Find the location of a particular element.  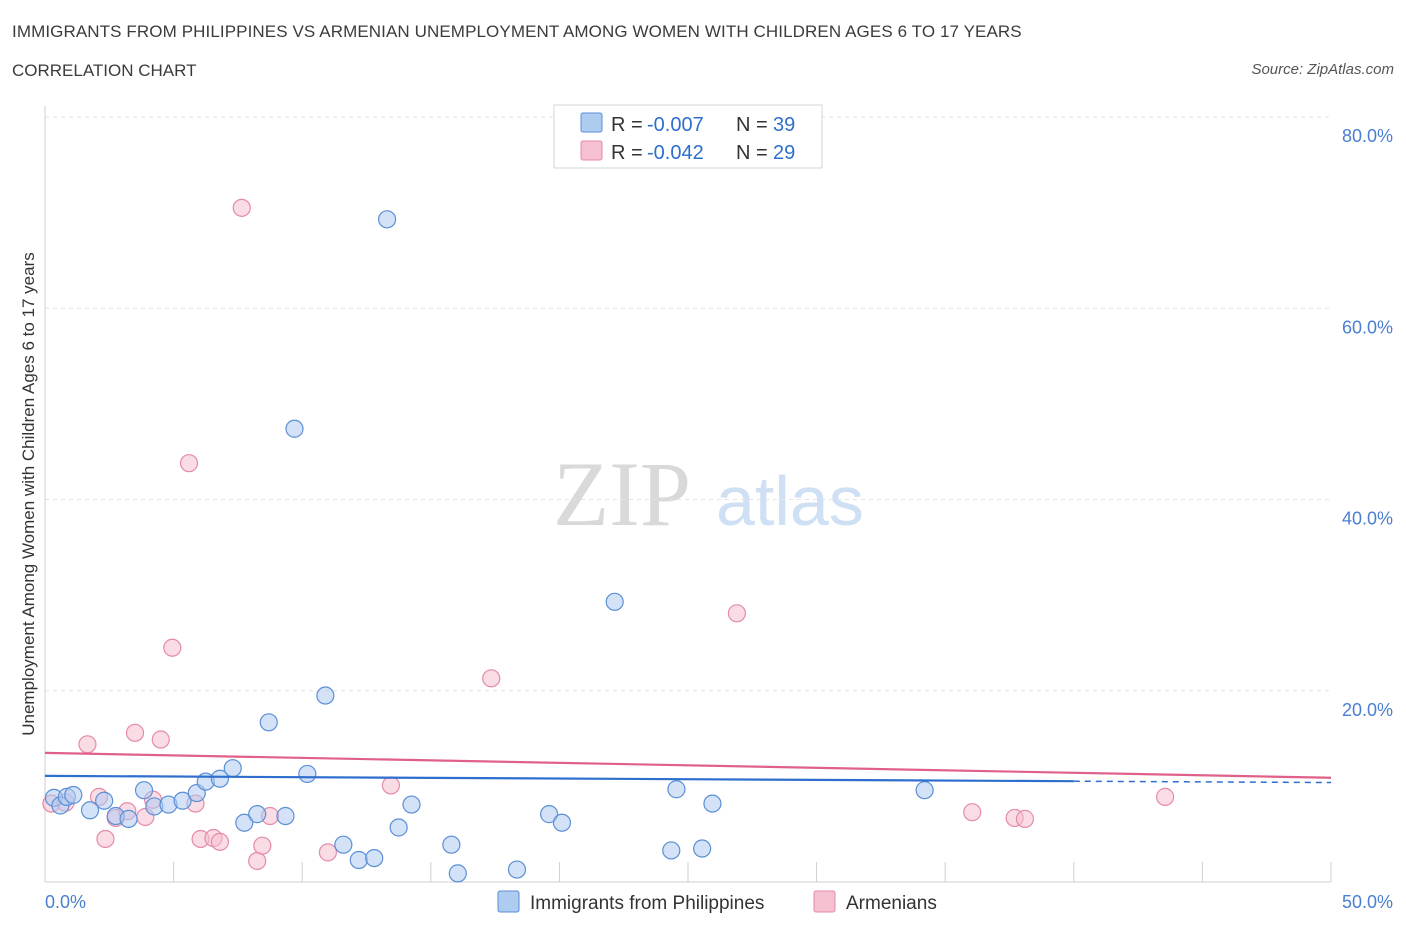

legend-swatch-armenians is located at coordinates (591, 150).